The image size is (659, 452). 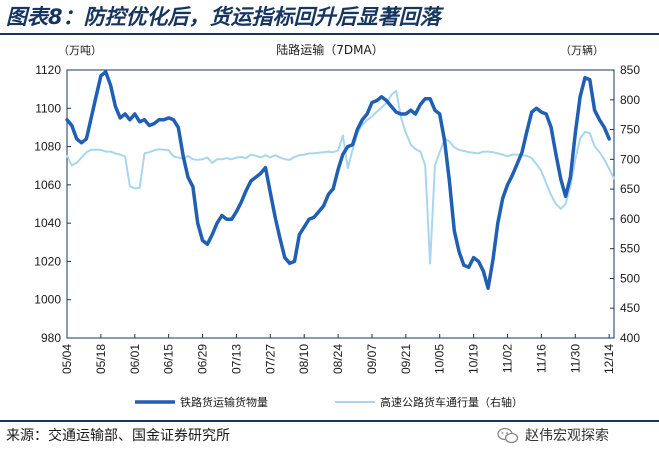 I want to click on left-tick-label: 1120, so click(x=48, y=70).